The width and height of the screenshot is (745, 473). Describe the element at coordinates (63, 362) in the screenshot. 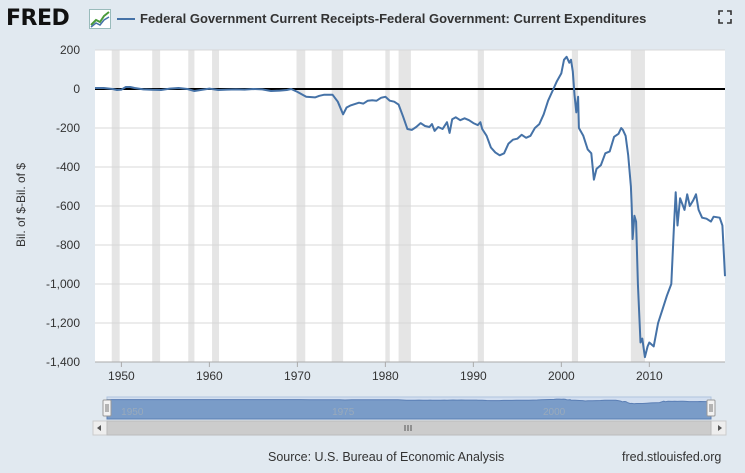

I see `y-tick-label: -1,400` at that location.